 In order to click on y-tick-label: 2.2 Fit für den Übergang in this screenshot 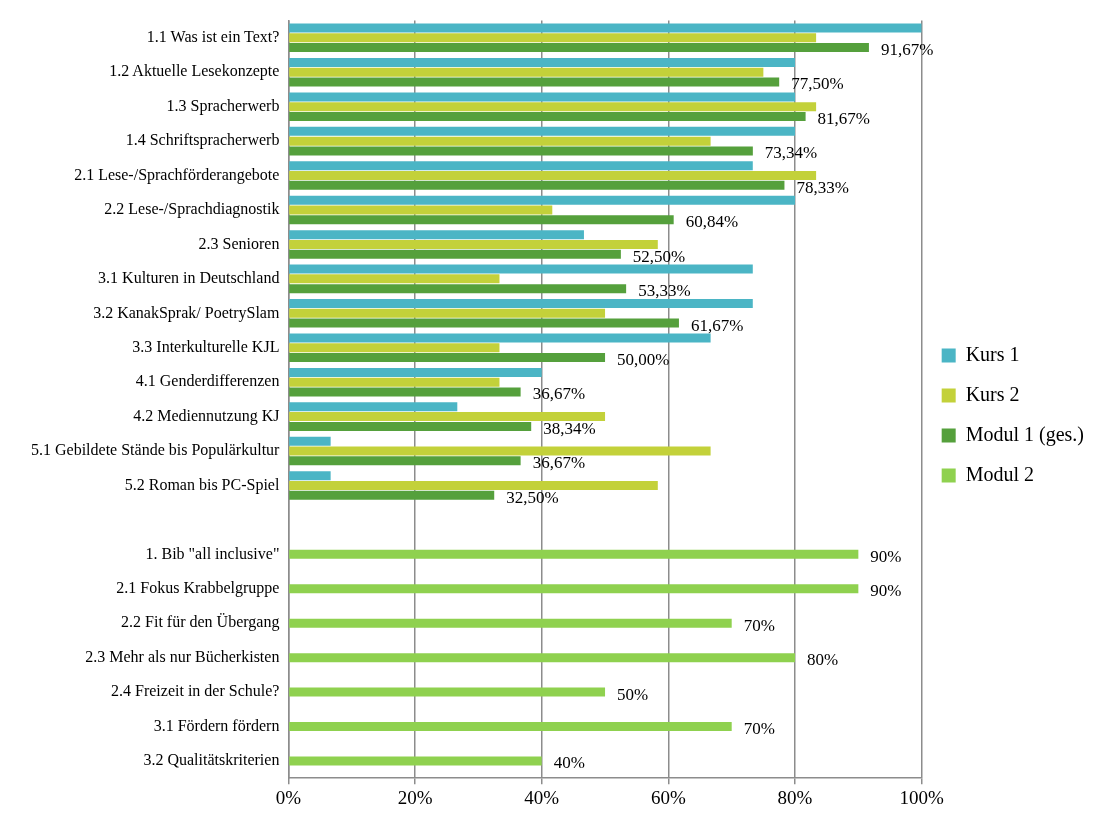, I will do `click(200, 622)`.